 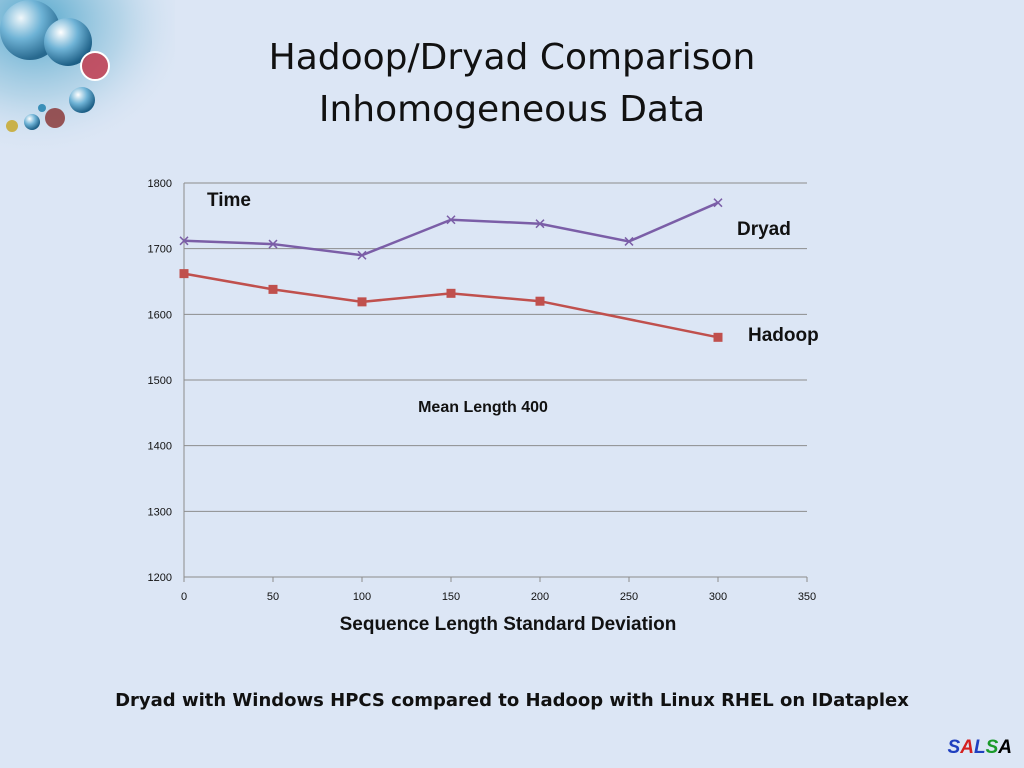 I want to click on x-tick-label-200: 200, so click(x=540, y=597).